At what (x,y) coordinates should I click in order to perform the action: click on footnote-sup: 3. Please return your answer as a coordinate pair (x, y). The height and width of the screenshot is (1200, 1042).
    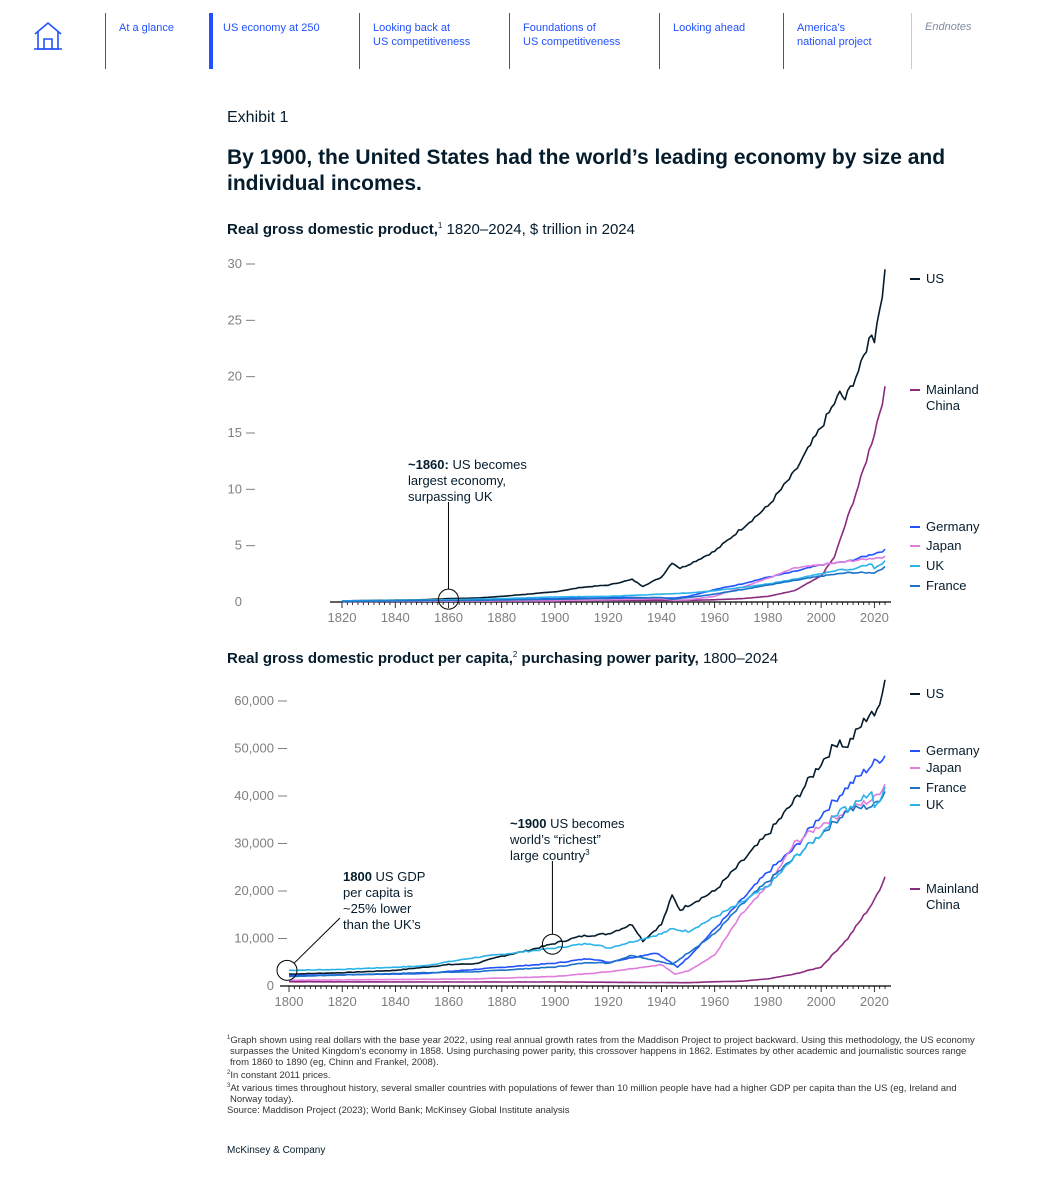
    Looking at the image, I should click on (229, 1086).